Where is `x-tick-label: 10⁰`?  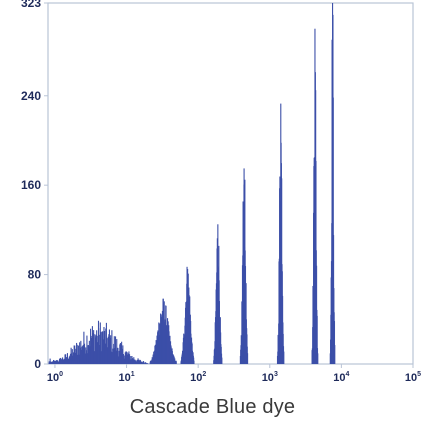 x-tick-label: 10⁰ is located at coordinates (55, 377).